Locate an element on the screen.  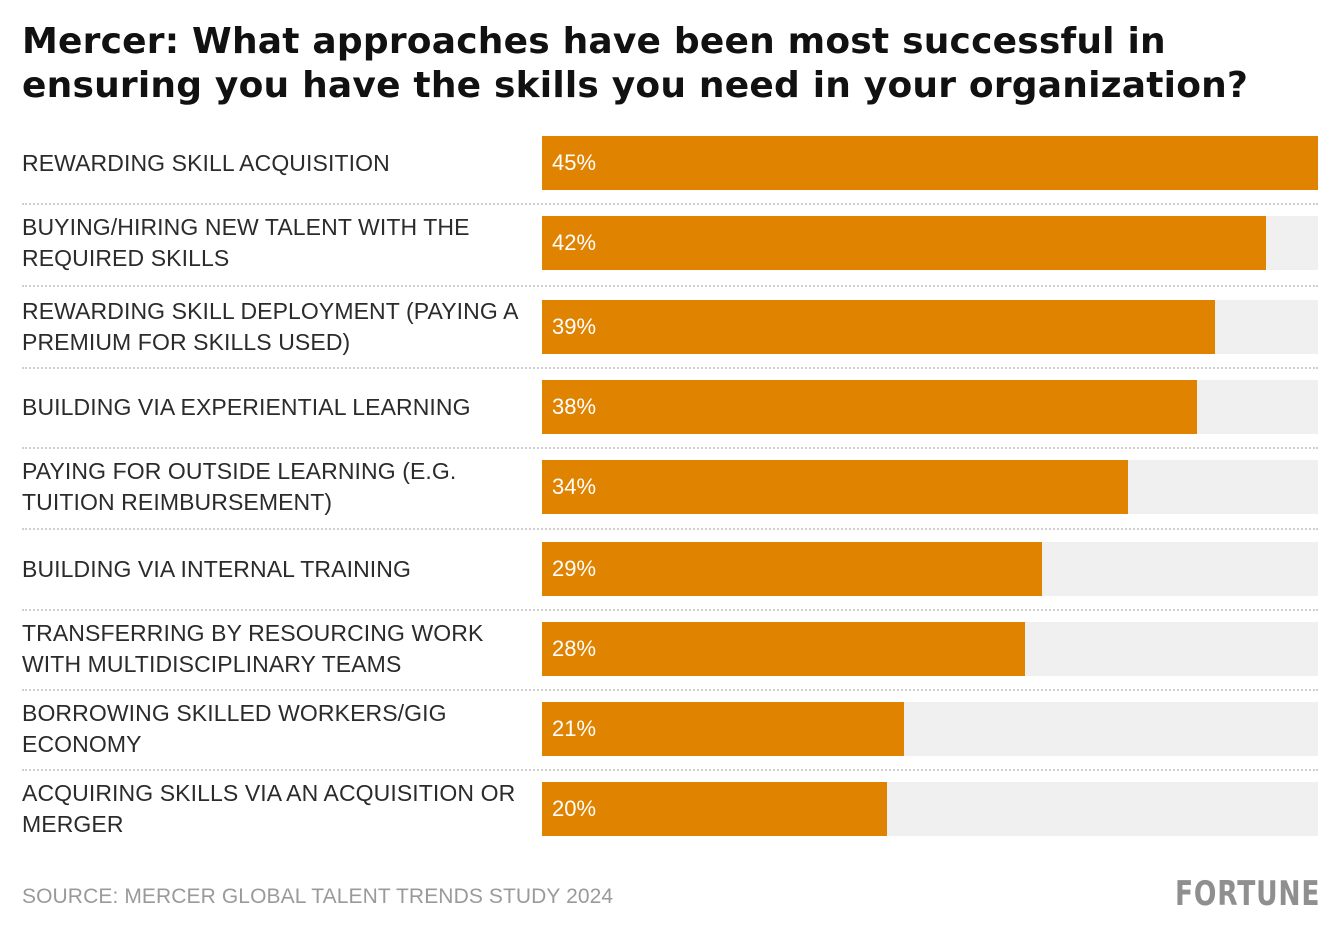
bar: 39% is located at coordinates (878, 327).